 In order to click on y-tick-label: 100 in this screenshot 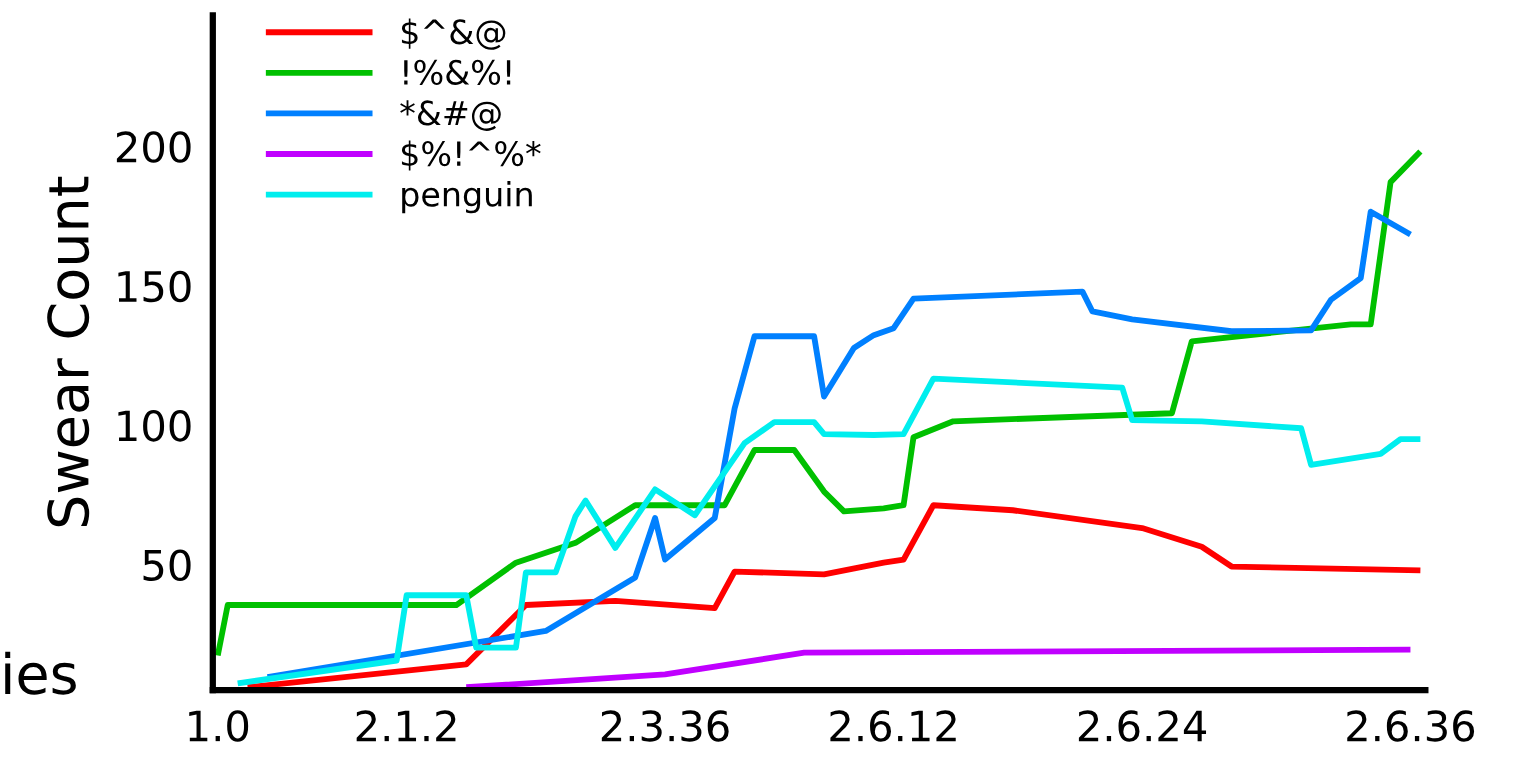, I will do `click(154, 426)`.